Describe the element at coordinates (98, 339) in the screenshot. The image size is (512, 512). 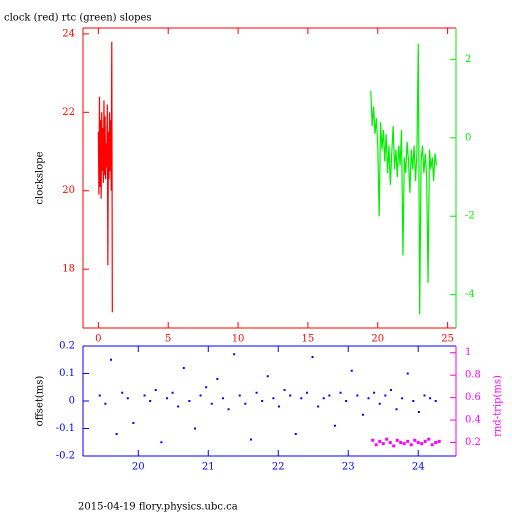
I see `x-tick-label: 0` at that location.